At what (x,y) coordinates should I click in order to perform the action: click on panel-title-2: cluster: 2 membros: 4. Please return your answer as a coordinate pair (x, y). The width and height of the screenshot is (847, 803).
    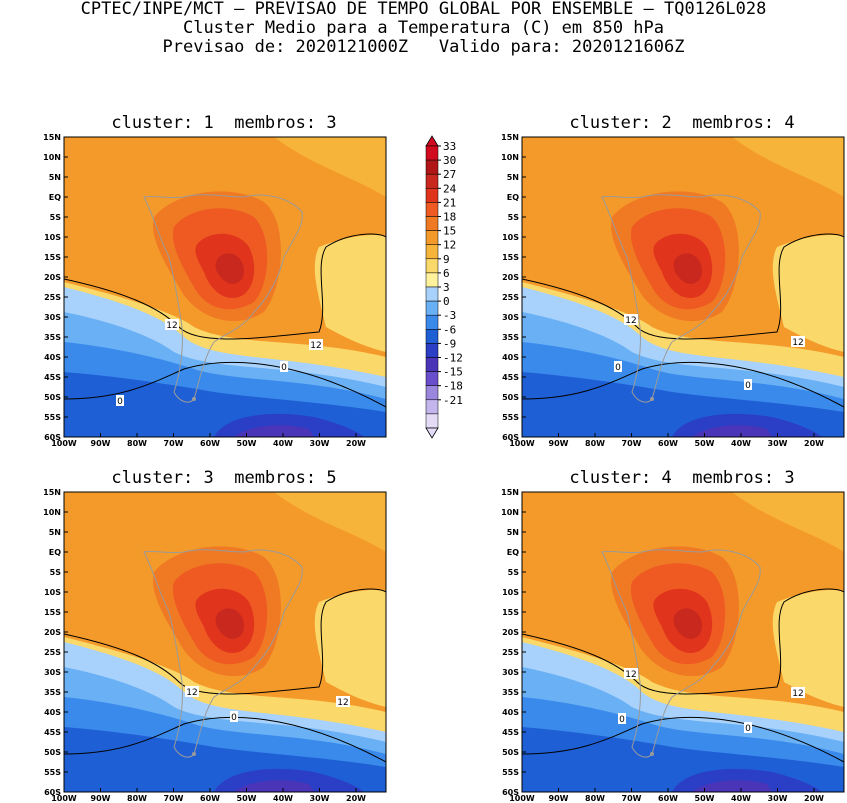
    Looking at the image, I should click on (682, 123).